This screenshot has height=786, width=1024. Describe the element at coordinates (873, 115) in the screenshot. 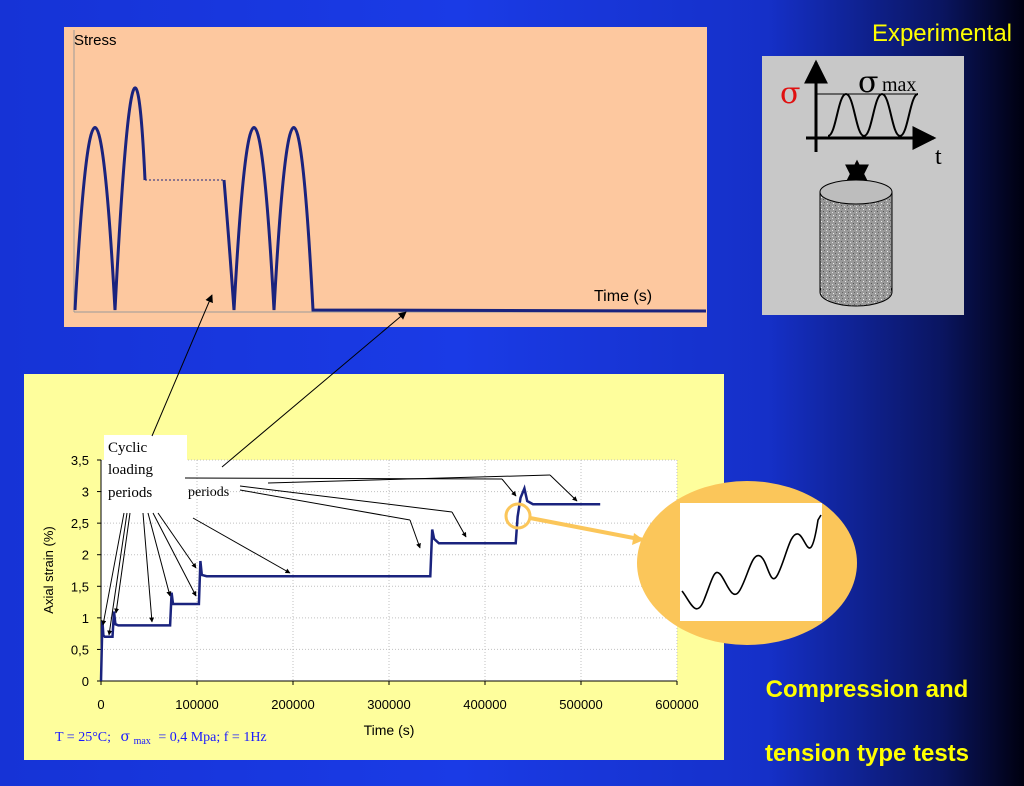

I see `sigma-wave` at that location.